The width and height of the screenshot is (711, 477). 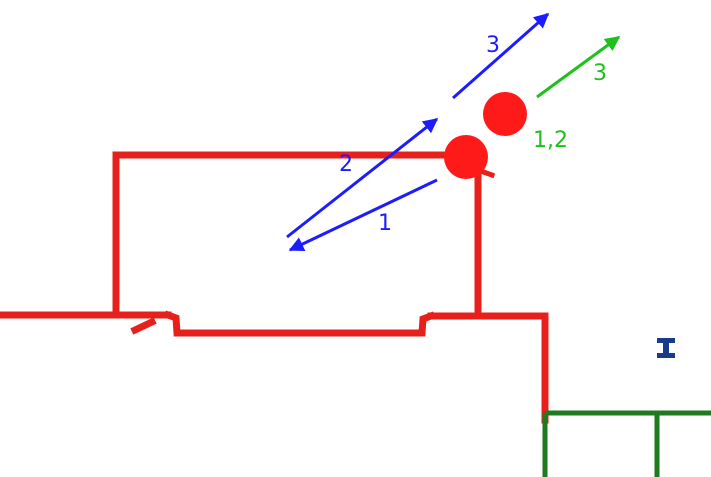 What do you see at coordinates (488, 368) in the screenshot?
I see `floor-right-step` at bounding box center [488, 368].